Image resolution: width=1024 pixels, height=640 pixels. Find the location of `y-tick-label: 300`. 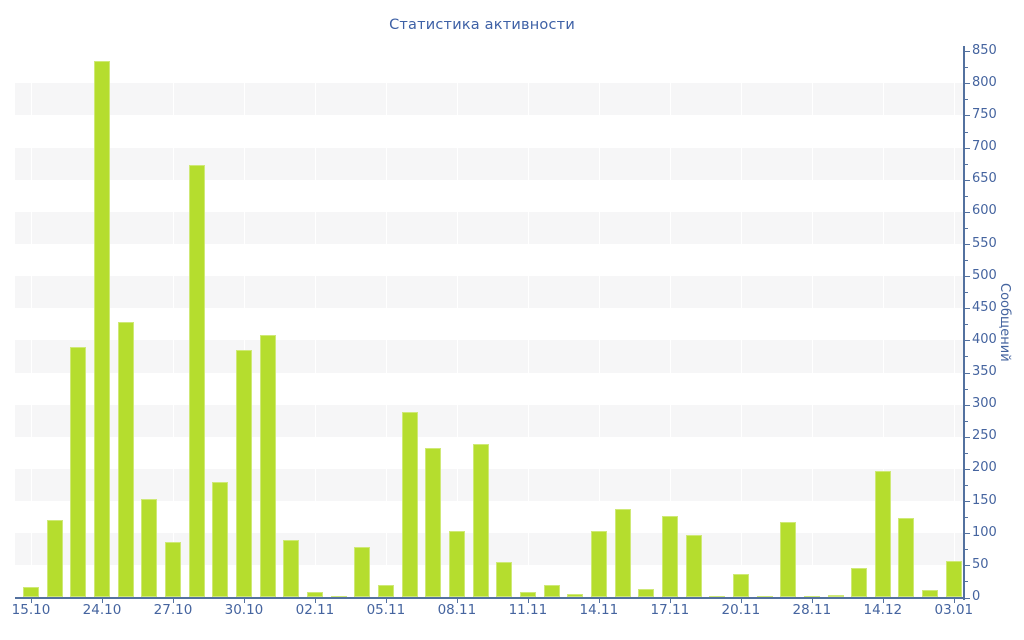

y-tick-label: 300 is located at coordinates (984, 404).